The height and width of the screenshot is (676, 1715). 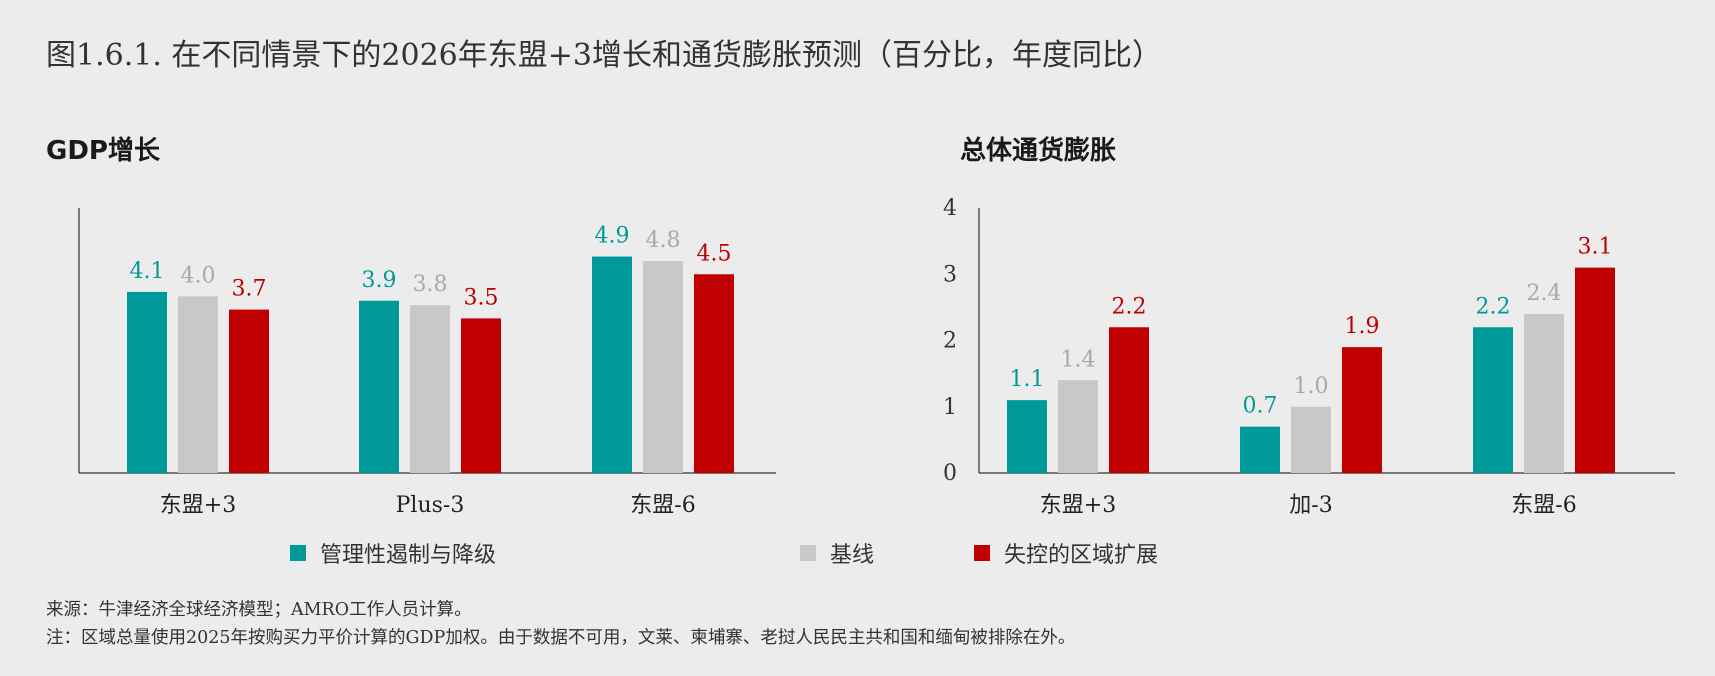 What do you see at coordinates (1027, 379) in the screenshot?
I see `inflation-data-label: 1.1` at bounding box center [1027, 379].